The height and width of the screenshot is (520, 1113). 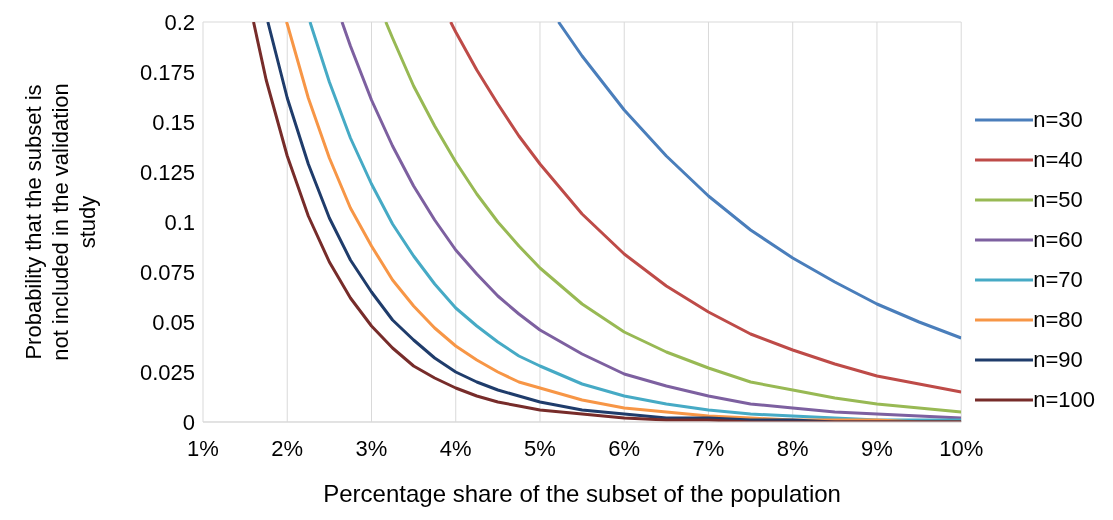 I want to click on y-tick-label: 0.175, so click(x=167, y=72).